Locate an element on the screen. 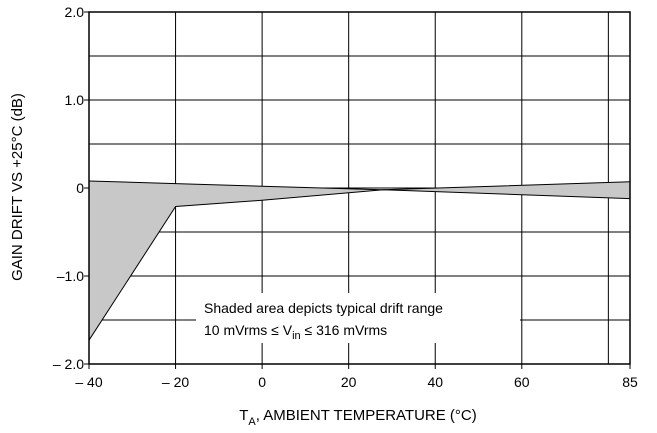  y-axis-title: GAIN DRIFT VS +25°C (dB) is located at coordinates (17, 187).